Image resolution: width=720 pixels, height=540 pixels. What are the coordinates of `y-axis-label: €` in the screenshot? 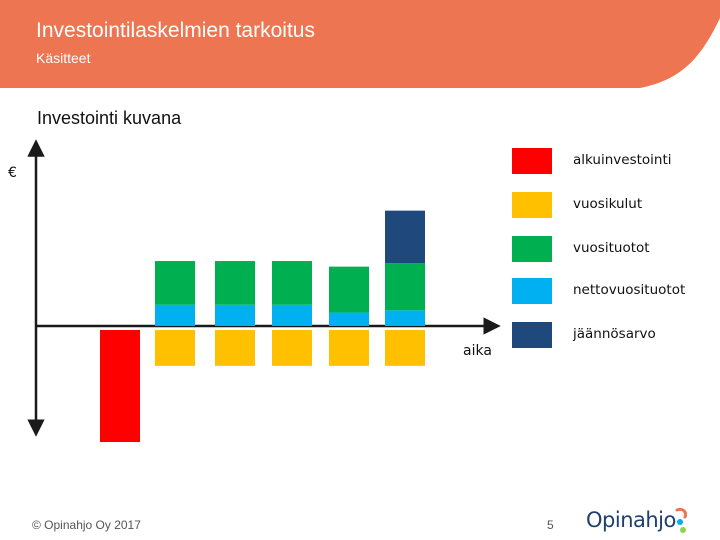 It's located at (12, 173).